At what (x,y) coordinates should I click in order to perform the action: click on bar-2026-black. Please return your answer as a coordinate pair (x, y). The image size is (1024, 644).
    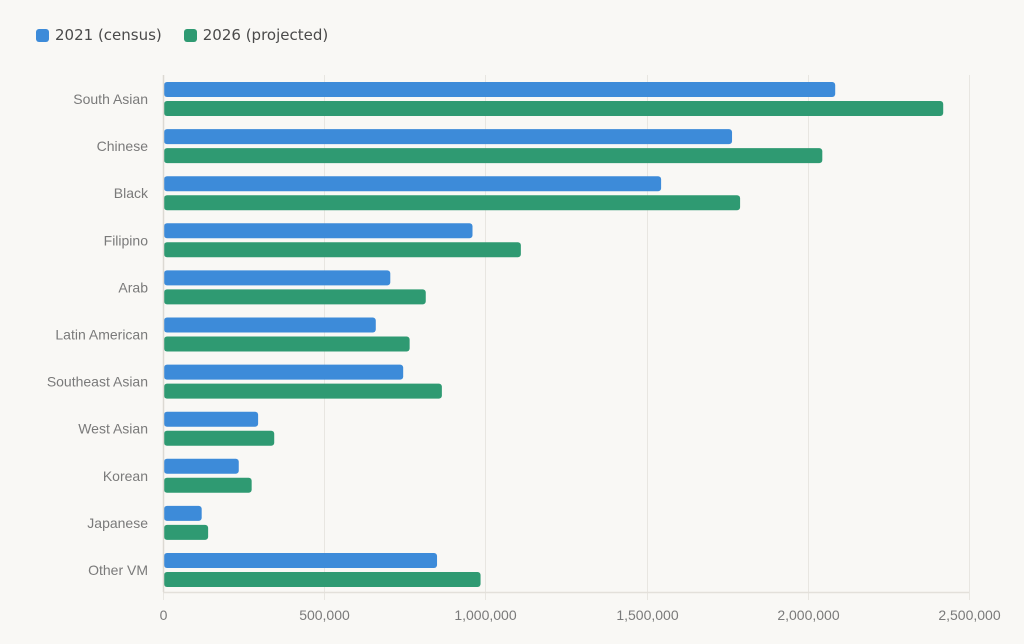
    Looking at the image, I should click on (452, 203).